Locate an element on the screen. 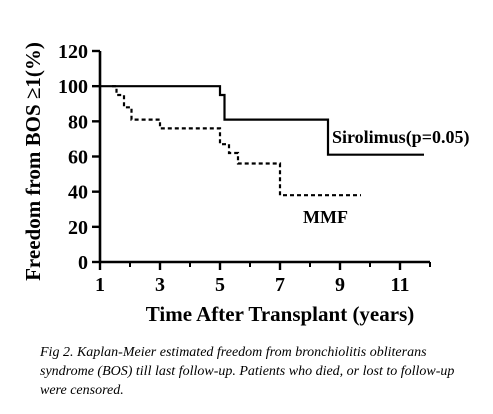  x-tick-label: 11 is located at coordinates (400, 285).